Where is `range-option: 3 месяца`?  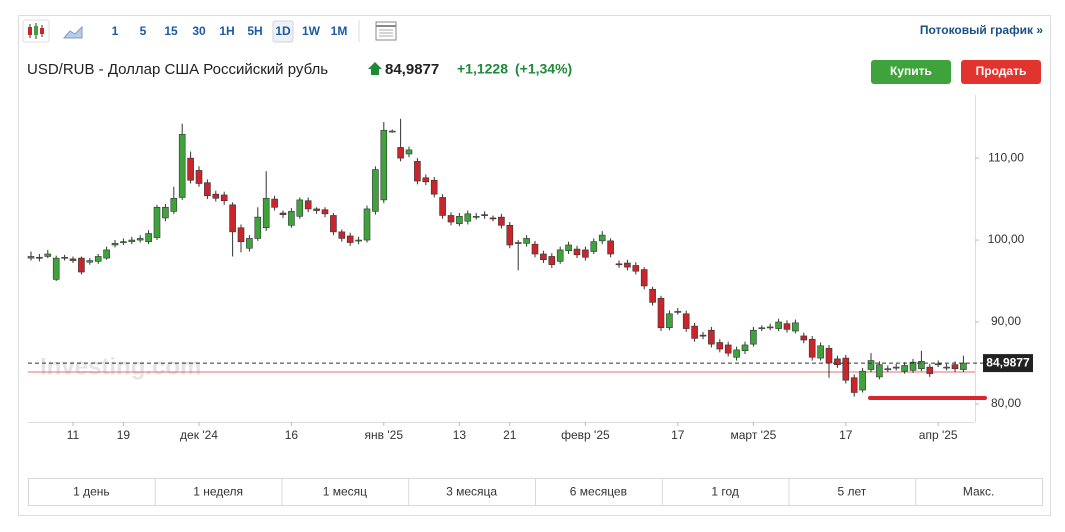
range-option: 3 месяца is located at coordinates (471, 492).